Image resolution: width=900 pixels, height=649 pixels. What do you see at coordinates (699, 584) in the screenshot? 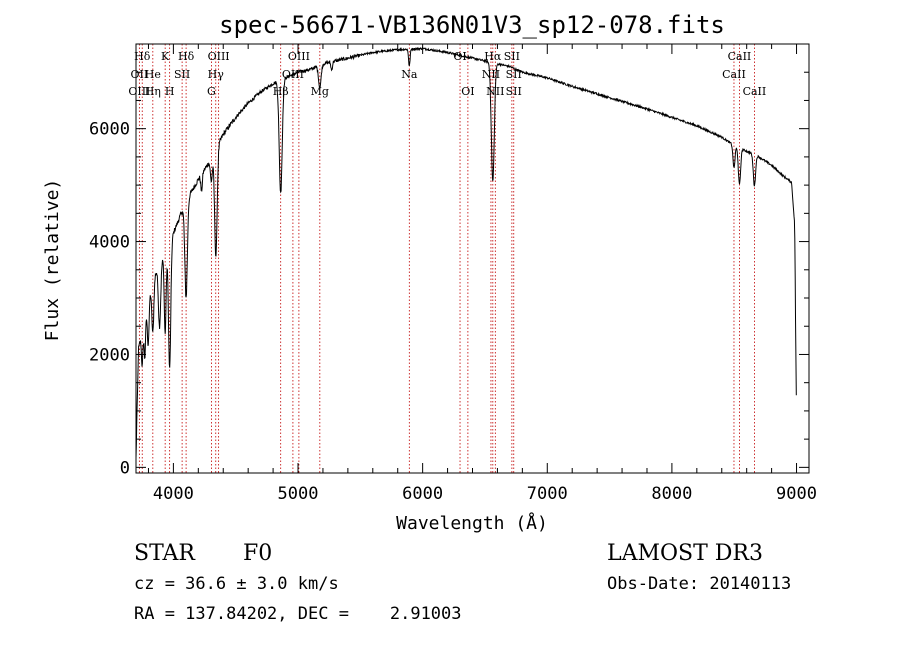
I see `obs-date: Obs-Date: 20140113` at bounding box center [699, 584].